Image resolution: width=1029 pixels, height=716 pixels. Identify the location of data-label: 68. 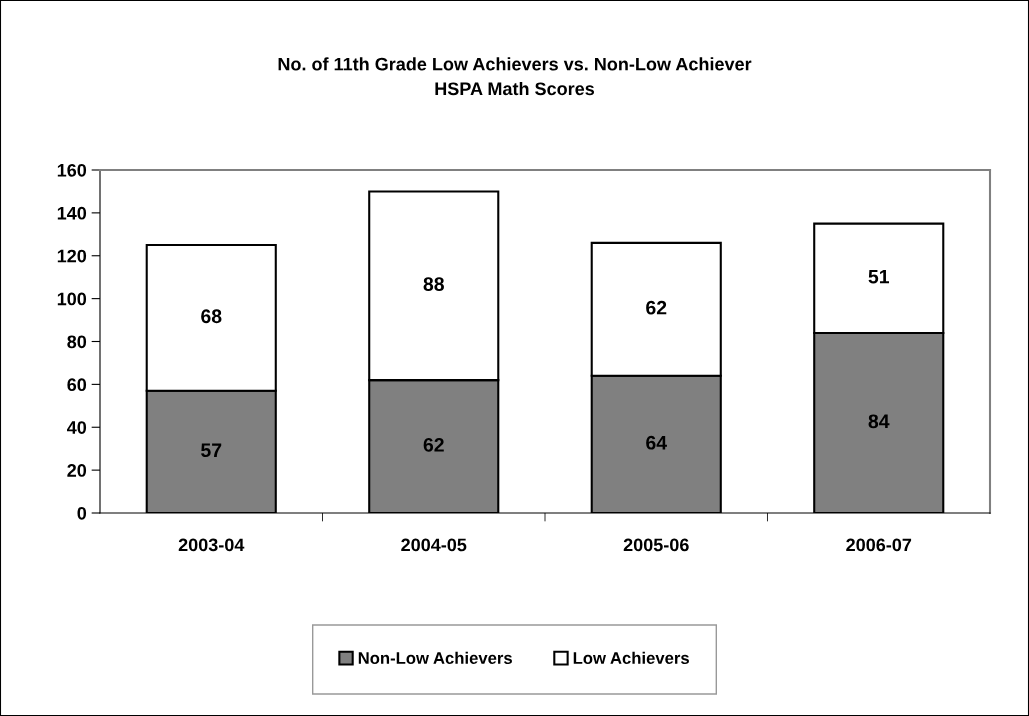
(211, 316).